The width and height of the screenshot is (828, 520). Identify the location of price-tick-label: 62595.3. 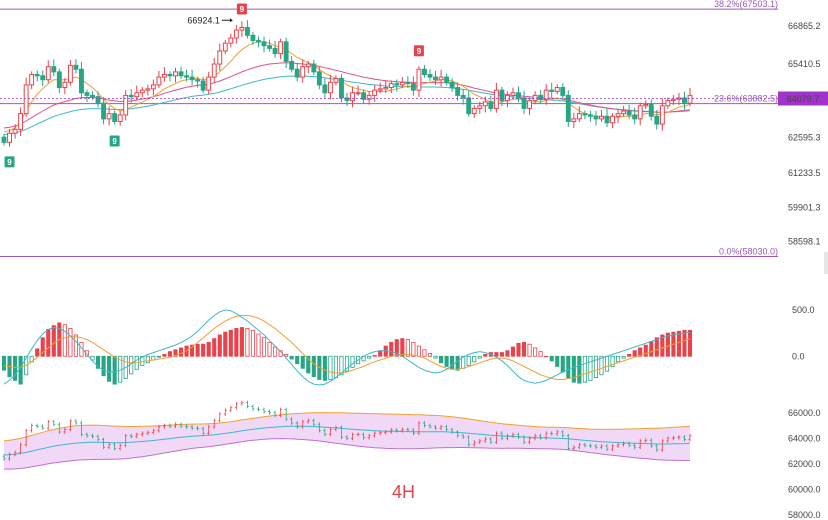
(804, 137).